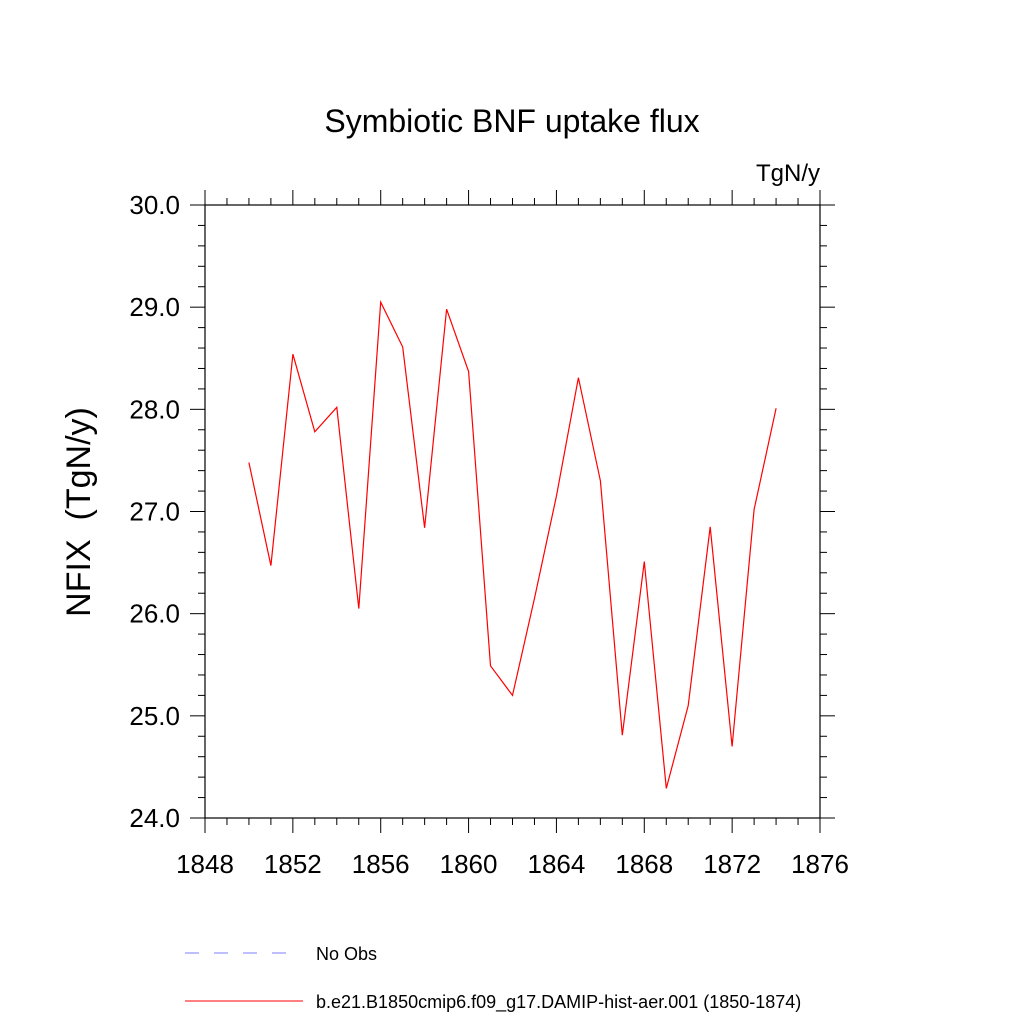  What do you see at coordinates (205, 864) in the screenshot?
I see `x-tick-label: 1848` at bounding box center [205, 864].